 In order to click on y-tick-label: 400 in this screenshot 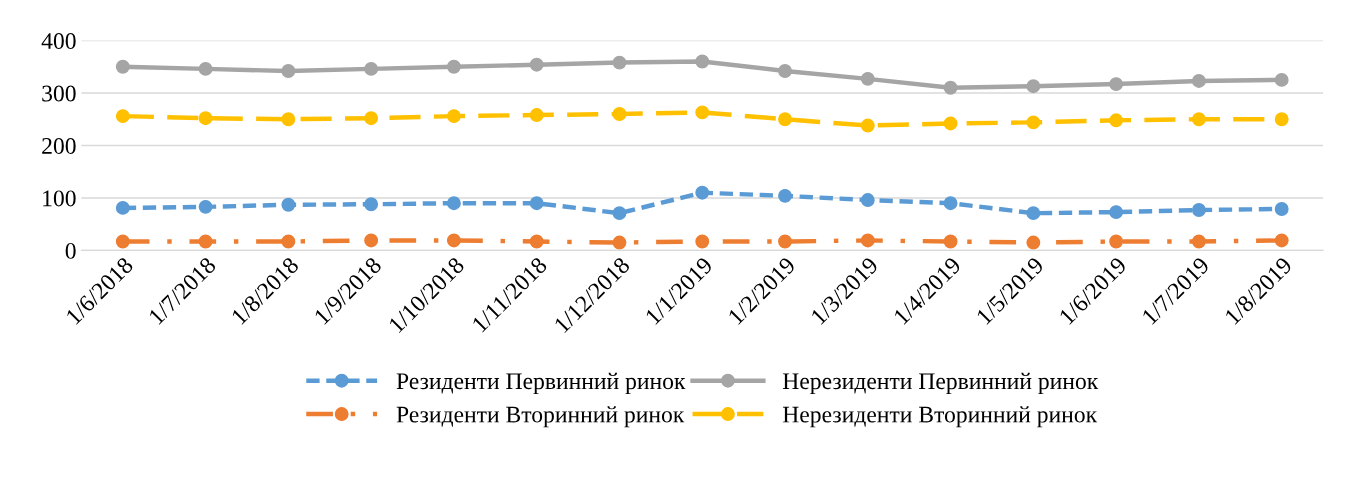, I will do `click(58, 41)`.